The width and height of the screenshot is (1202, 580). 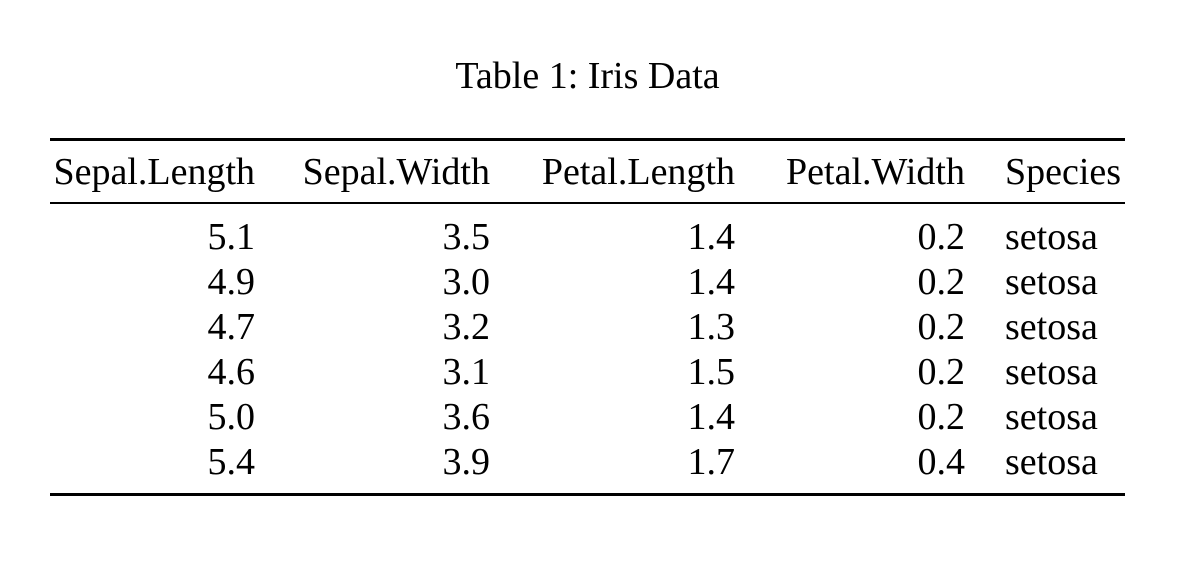 What do you see at coordinates (587, 467) in the screenshot?
I see `table-row: 5.4 3.9 1.7 0.4 setosa` at bounding box center [587, 467].